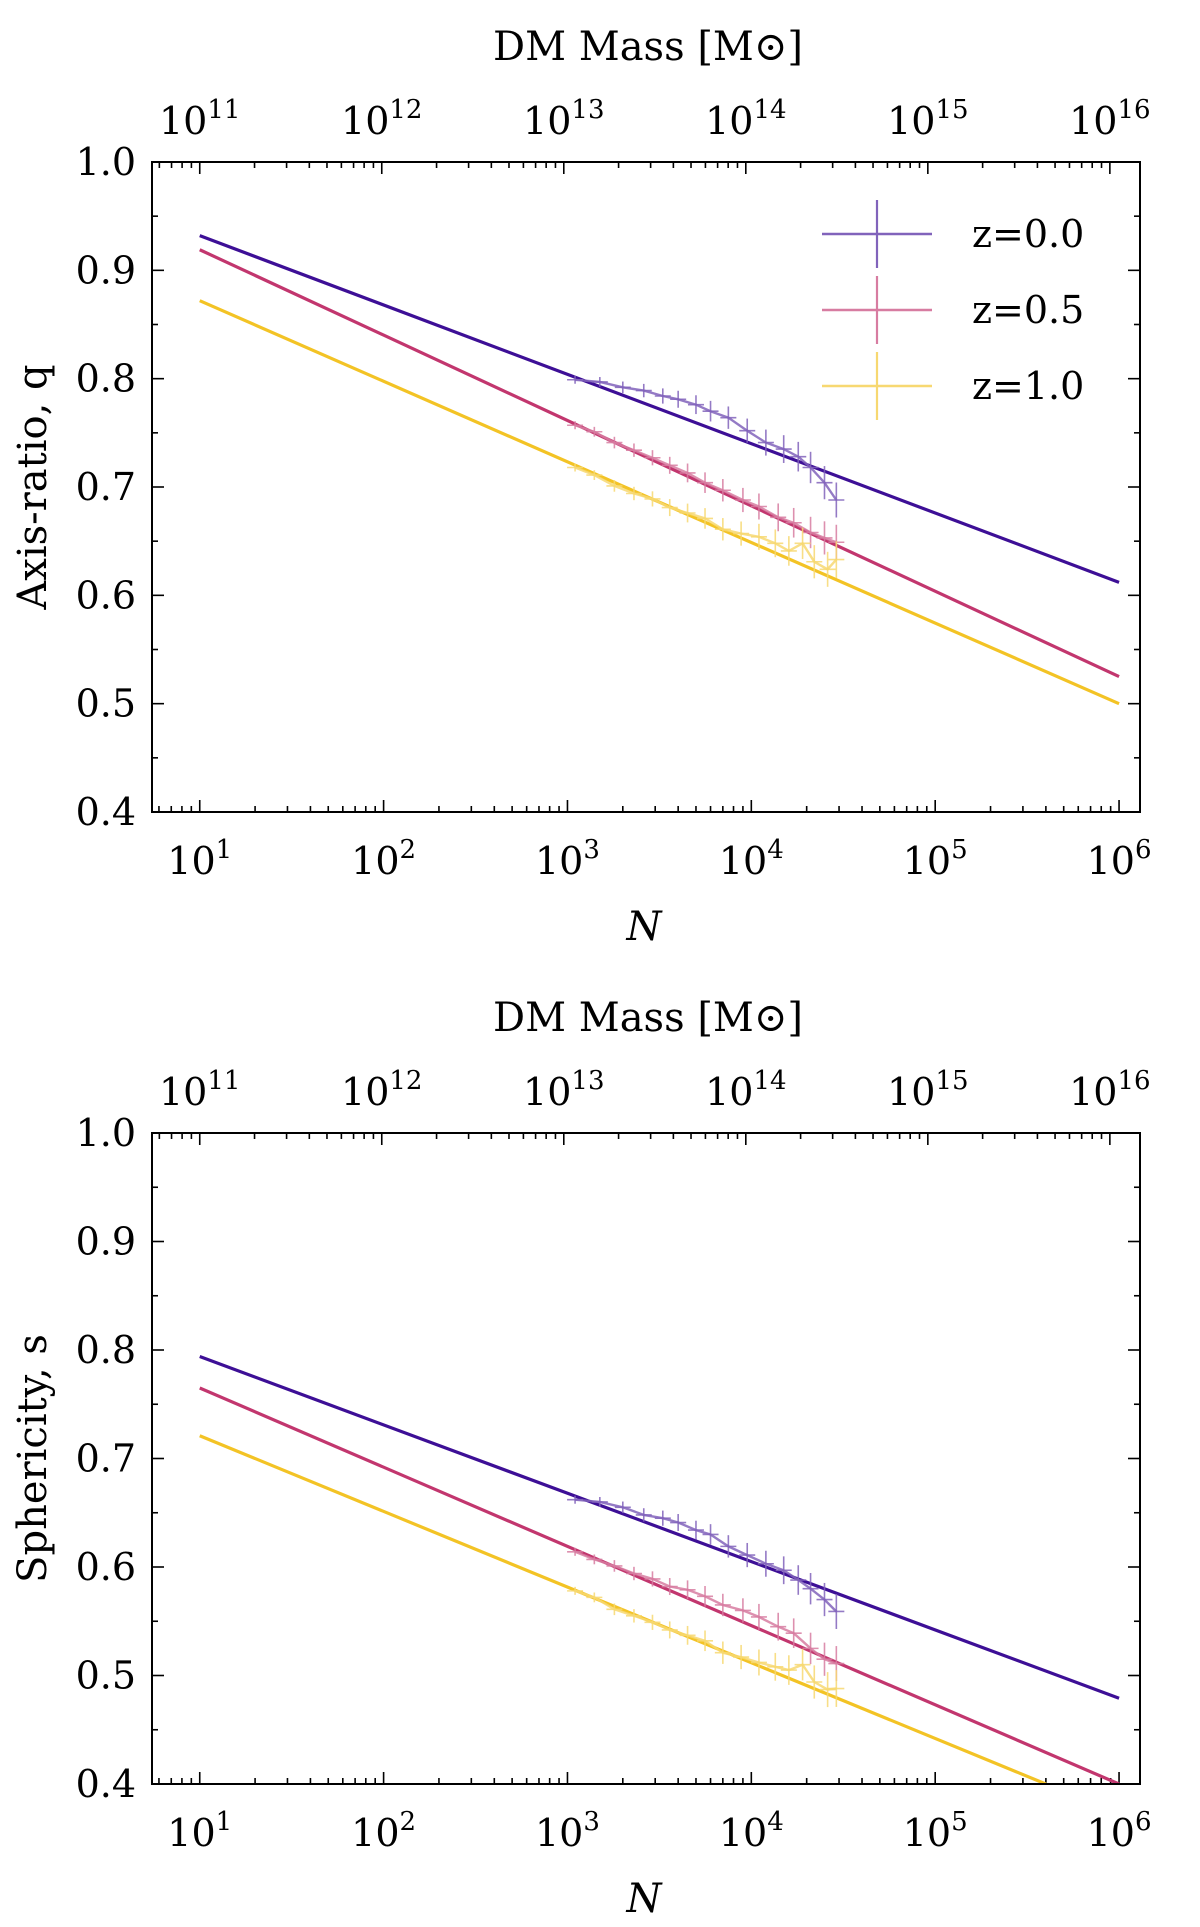 The width and height of the screenshot is (1200, 1927). I want to click on legend-label-z=1.0: z=1.0, so click(1028, 386).